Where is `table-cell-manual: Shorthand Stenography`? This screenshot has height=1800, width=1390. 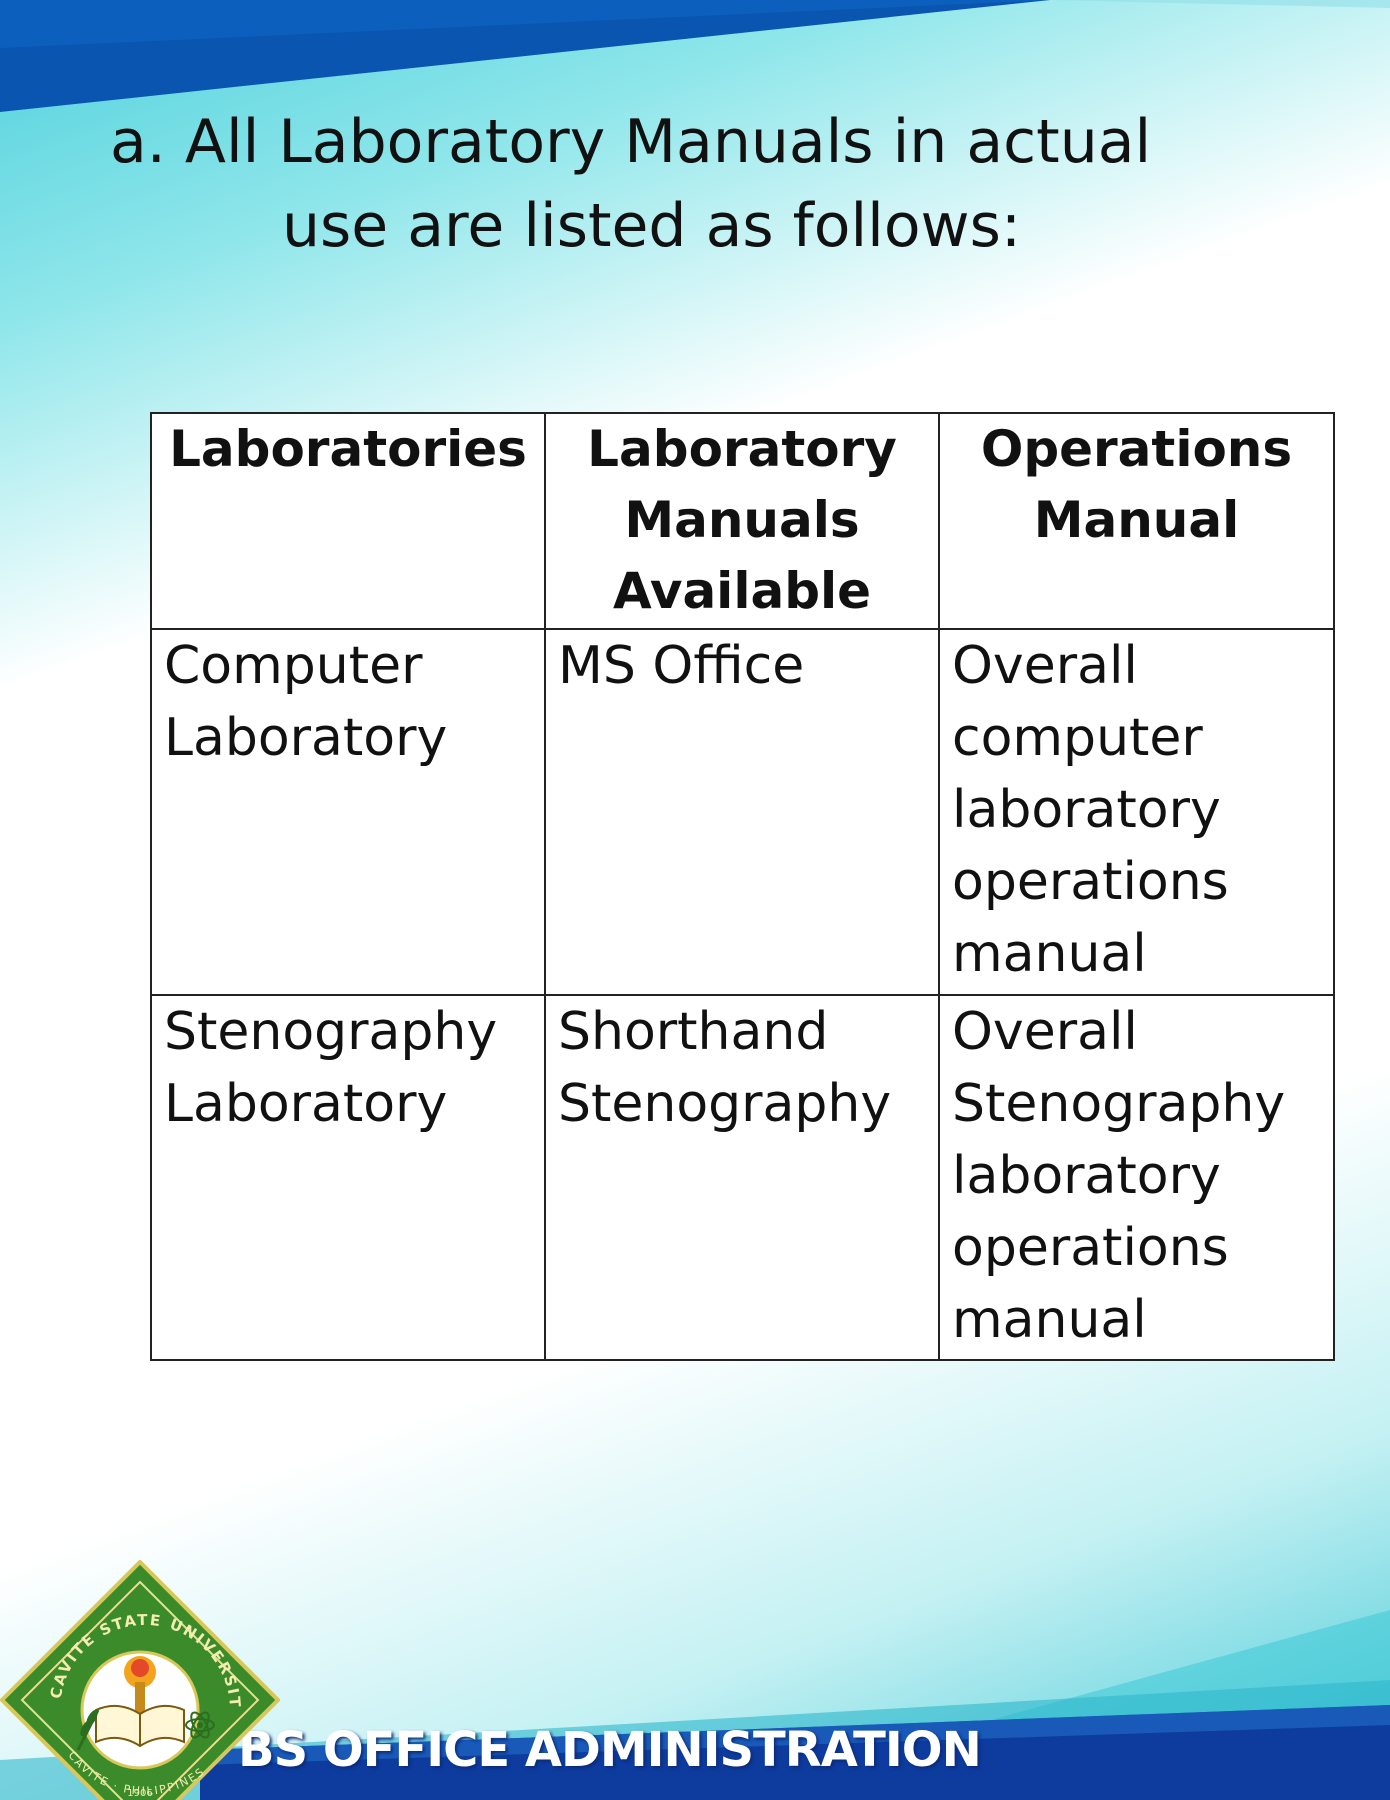 table-cell-manual: Shorthand Stenography is located at coordinates (742, 1177).